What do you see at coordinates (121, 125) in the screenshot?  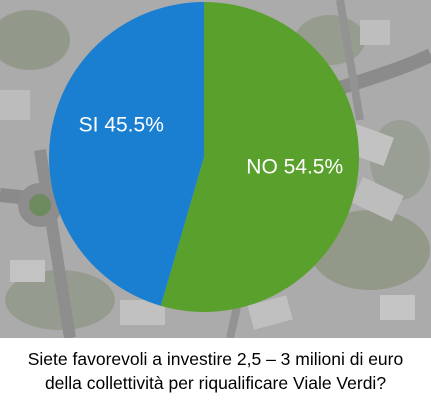 I see `data-label-si: SI 45.5%` at bounding box center [121, 125].